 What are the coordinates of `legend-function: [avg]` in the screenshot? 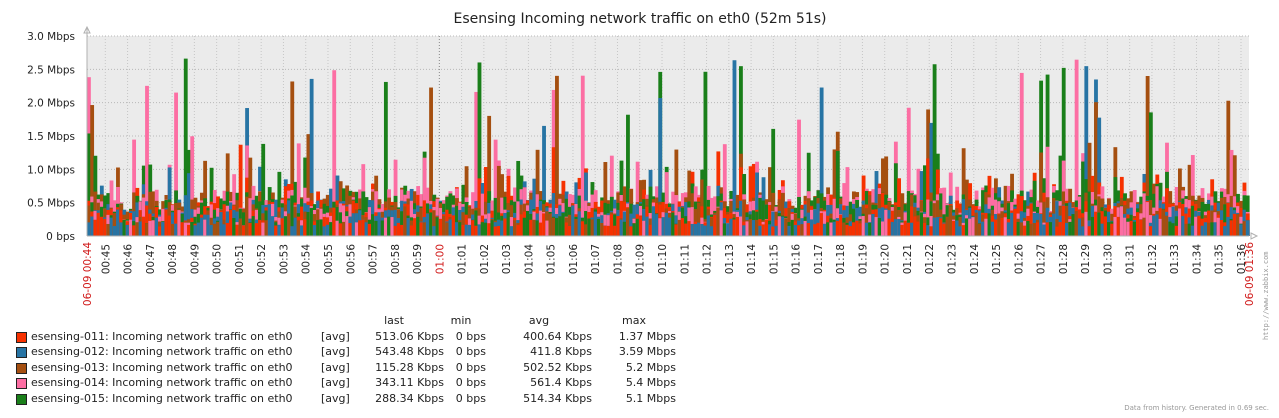 It's located at (335, 382).